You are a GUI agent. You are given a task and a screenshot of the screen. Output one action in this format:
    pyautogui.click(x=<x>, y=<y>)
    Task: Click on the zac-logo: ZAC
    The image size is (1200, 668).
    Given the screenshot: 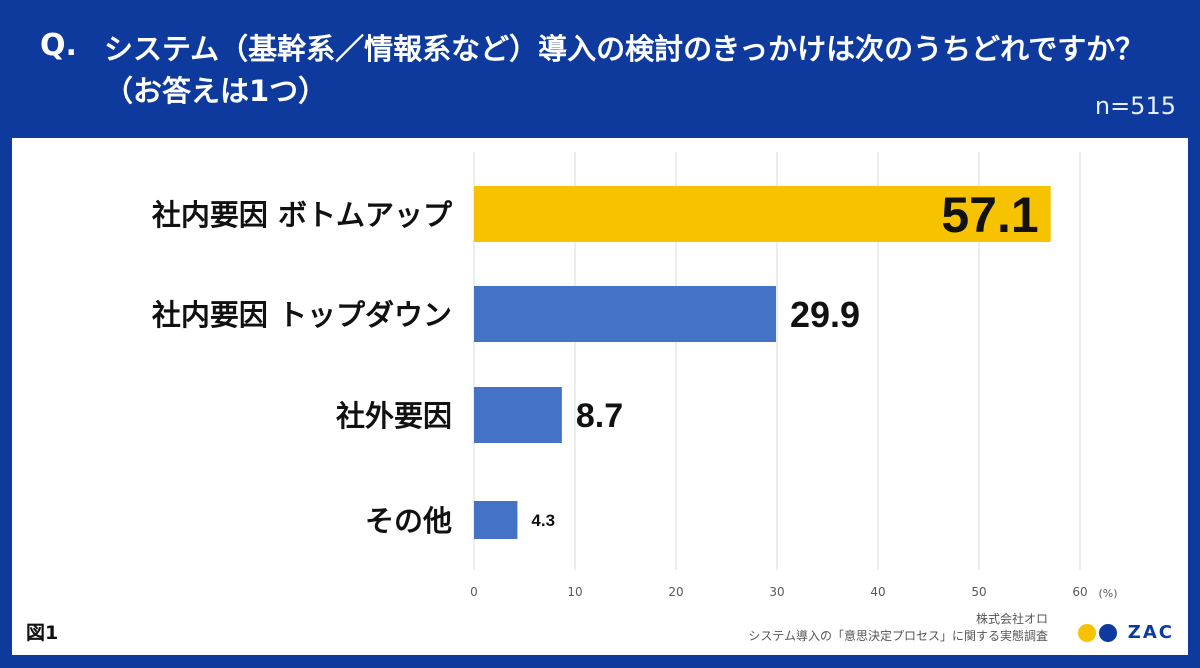 What is the action you would take?
    pyautogui.click(x=1125, y=632)
    